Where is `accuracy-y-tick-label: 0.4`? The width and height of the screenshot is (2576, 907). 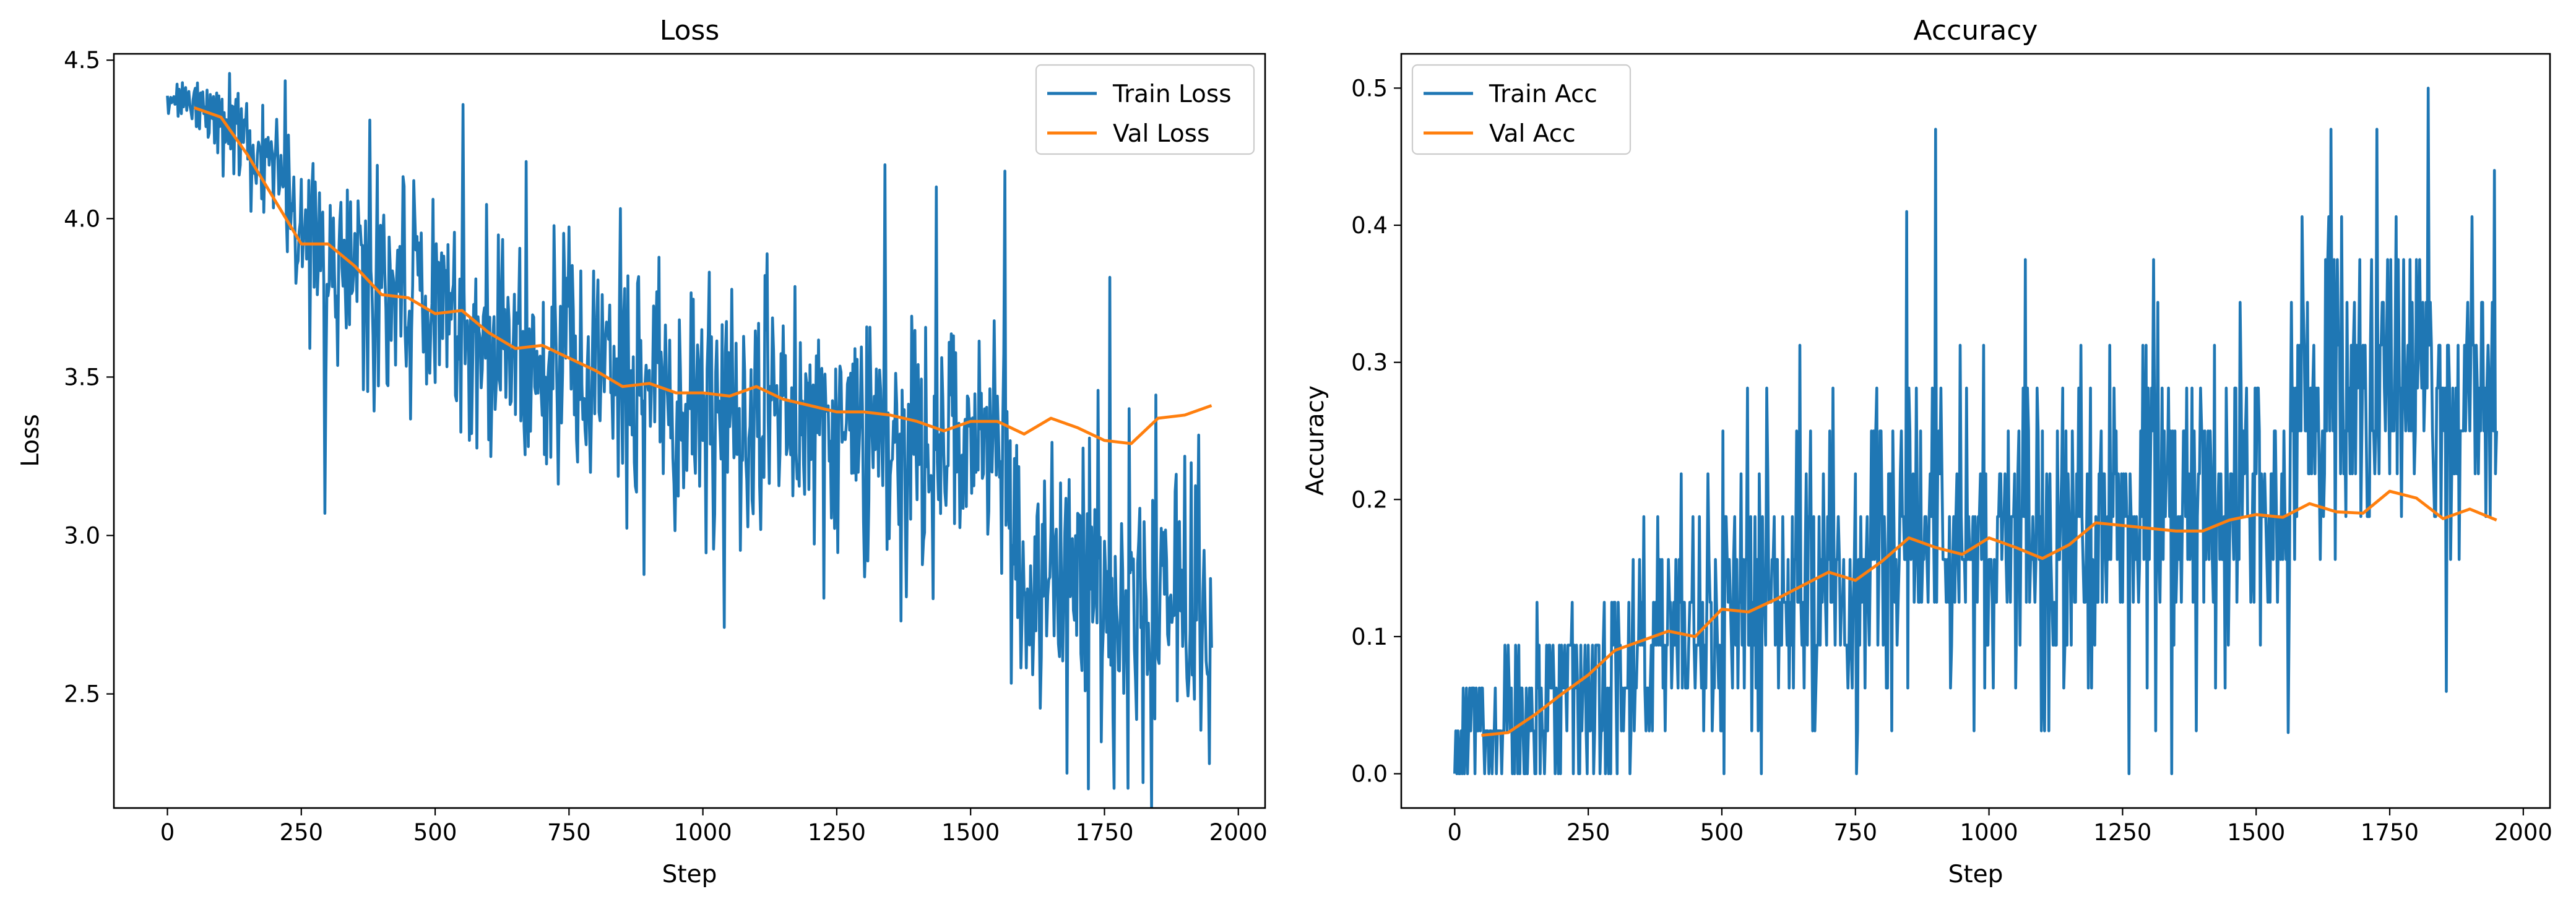
accuracy-y-tick-label: 0.4 is located at coordinates (1369, 226).